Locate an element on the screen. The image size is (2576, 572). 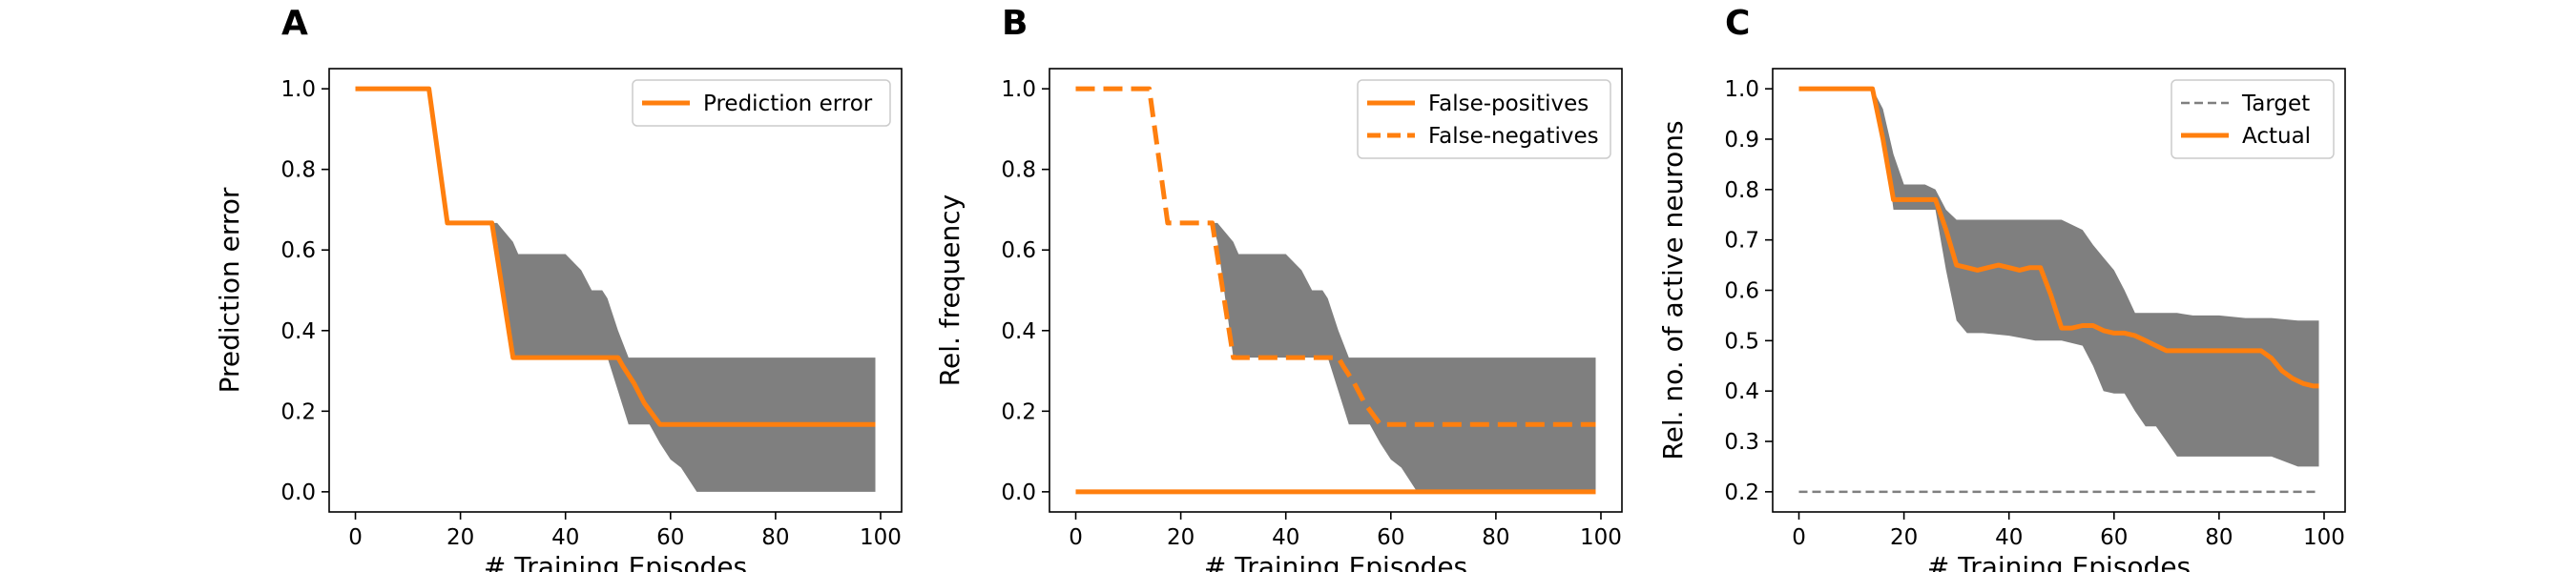
legend-label: False-positives is located at coordinates (1508, 104).